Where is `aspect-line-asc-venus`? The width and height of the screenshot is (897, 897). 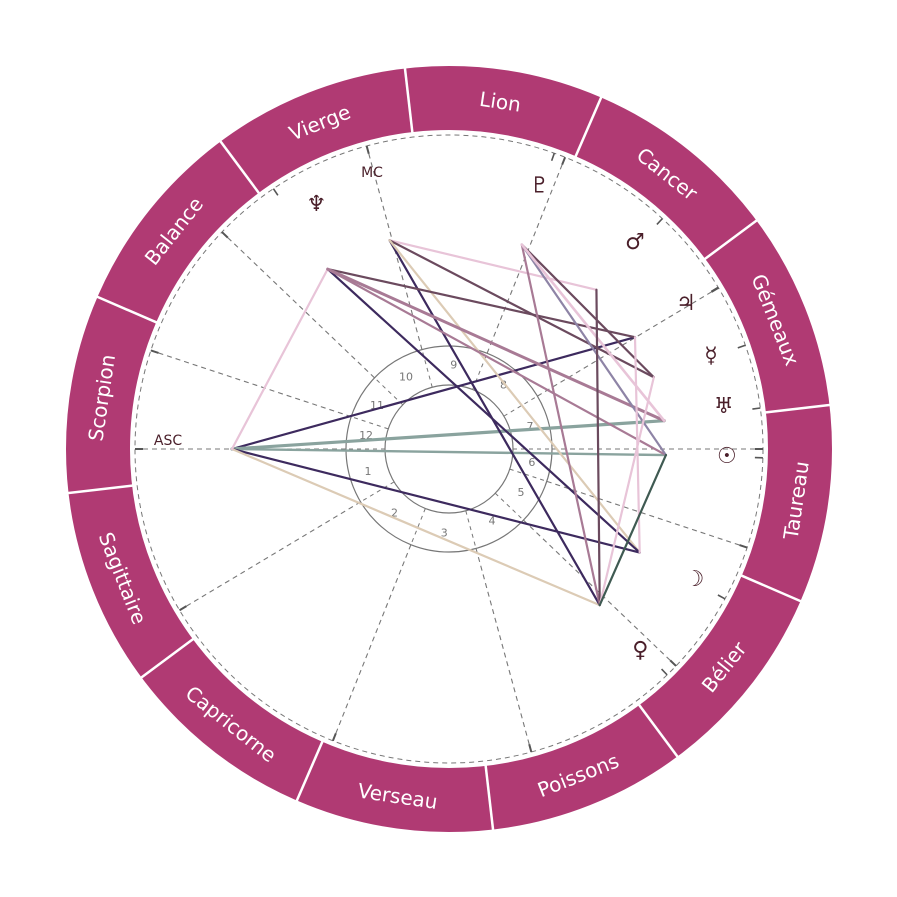 aspect-line-asc-venus is located at coordinates (415, 527).